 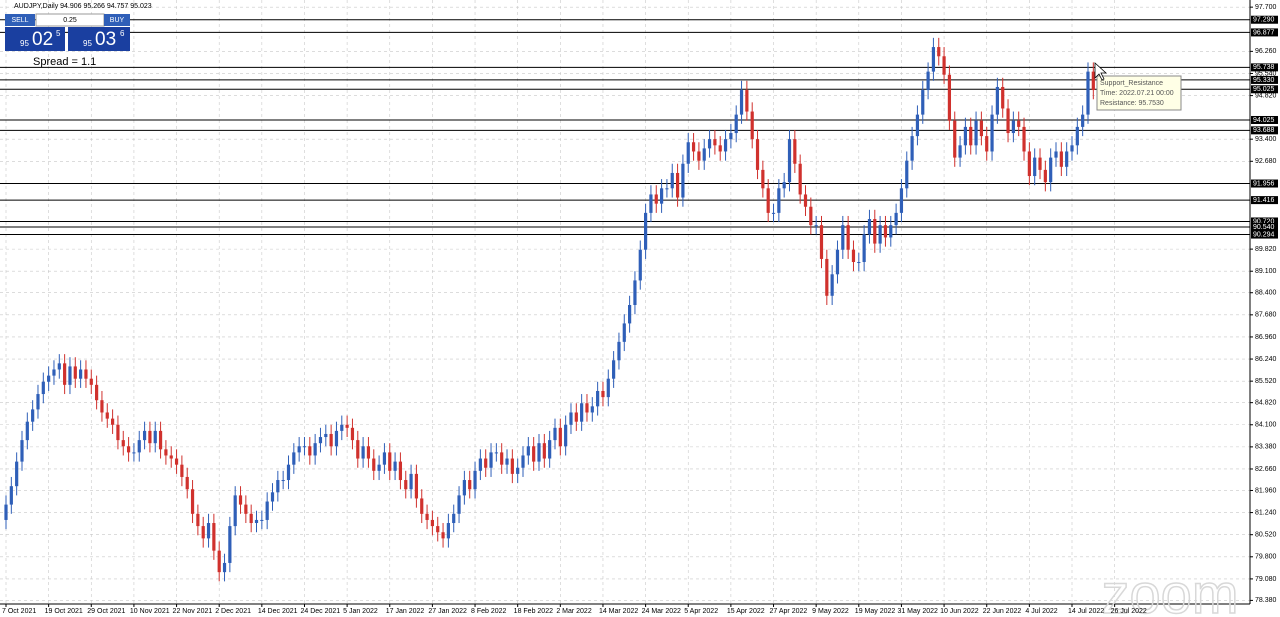 I want to click on ask-box, so click(x=99, y=39).